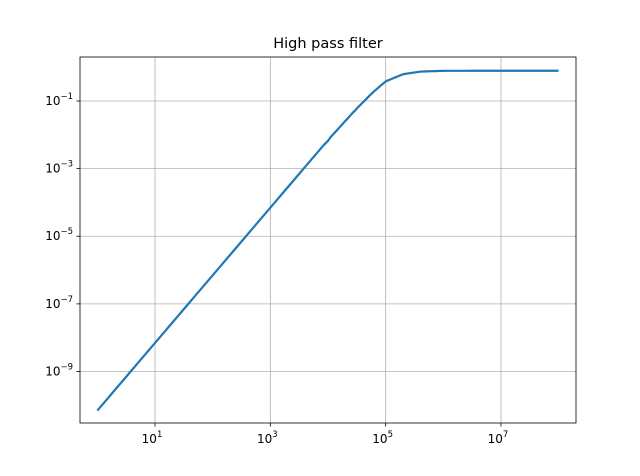 This screenshot has width=640, height=476. I want to click on y-tick-label: 10⁻¹, so click(59, 100).